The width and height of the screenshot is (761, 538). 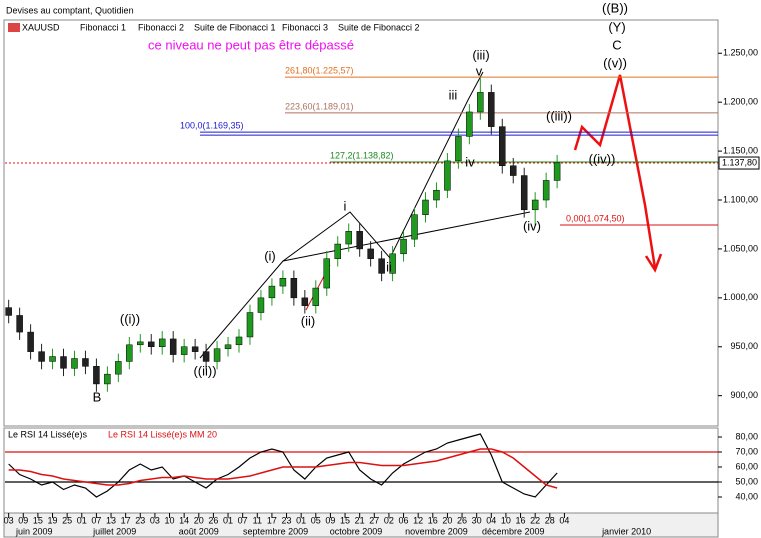 I want to click on wave-label: ii, so click(x=389, y=266).